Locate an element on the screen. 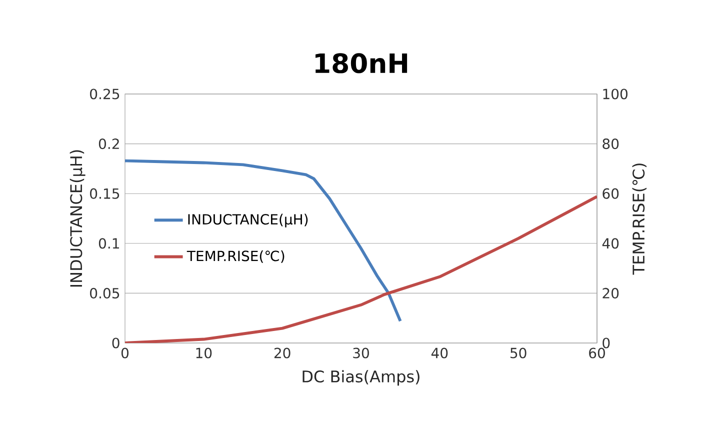 This screenshot has height=432, width=717. y-tick-label: 0.15 is located at coordinates (105, 193).